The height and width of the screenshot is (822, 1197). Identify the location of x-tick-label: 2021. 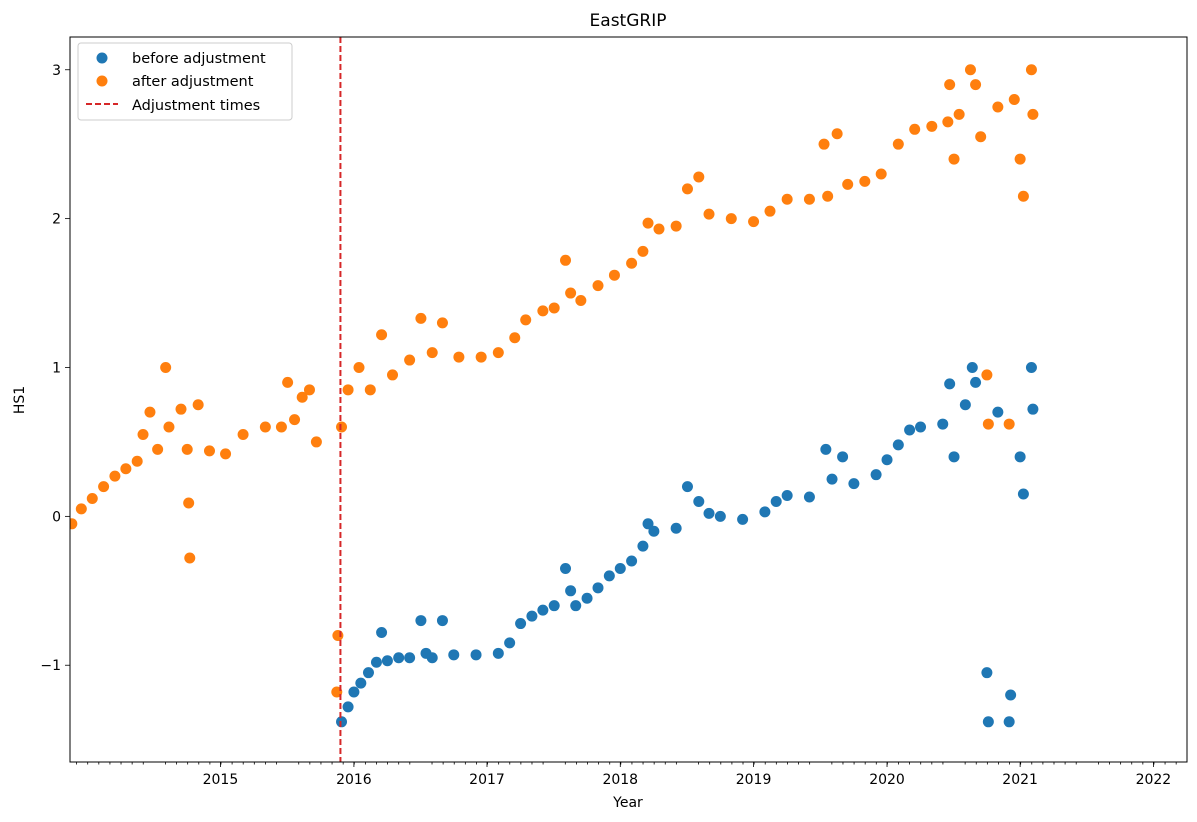
(1020, 780).